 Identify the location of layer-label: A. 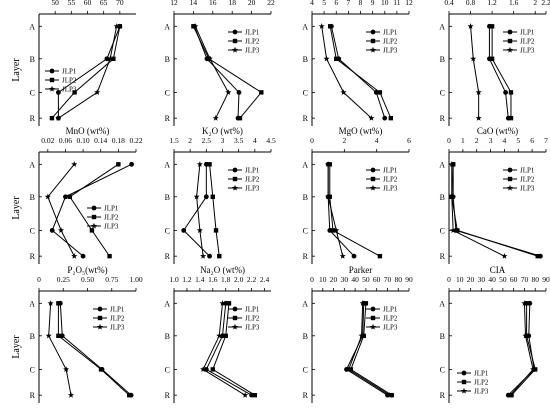
(305, 164).